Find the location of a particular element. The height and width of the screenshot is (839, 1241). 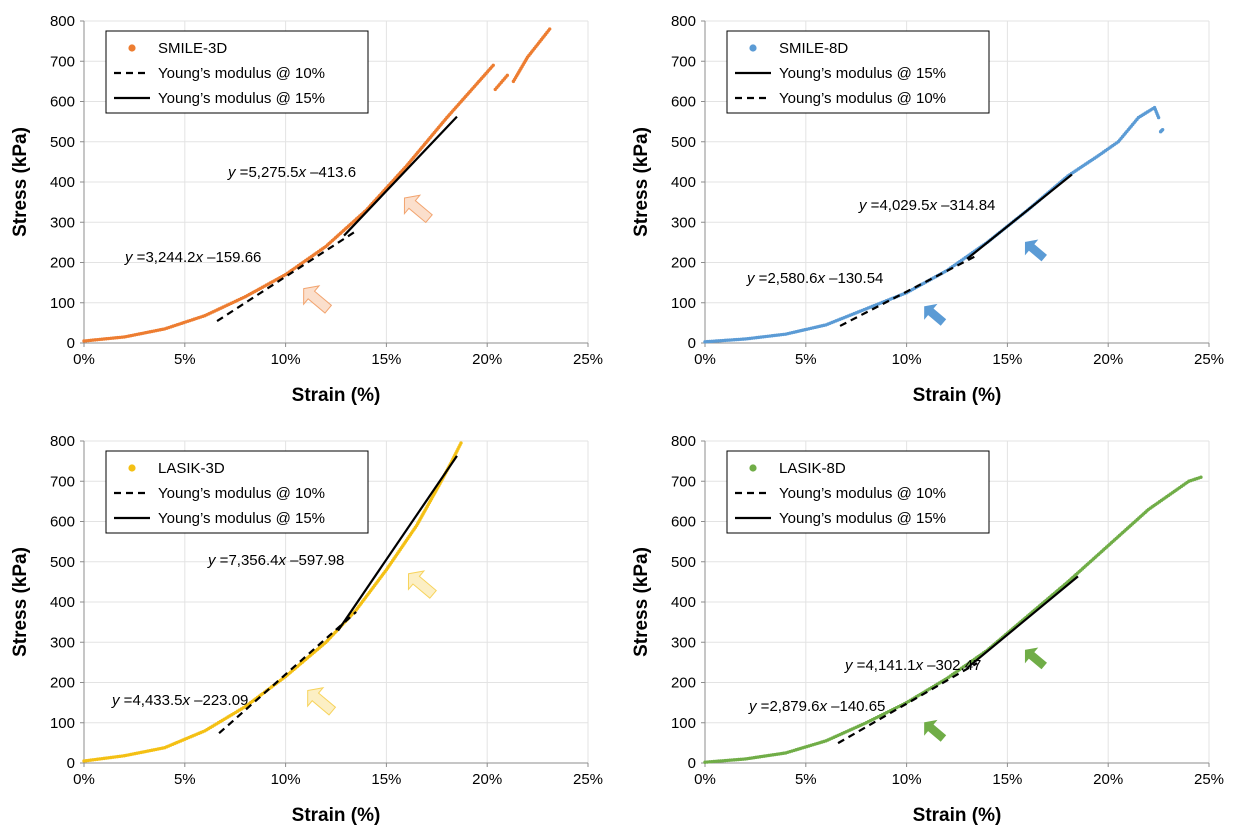

equation-slope: 7,356.4 is located at coordinates (253, 560).